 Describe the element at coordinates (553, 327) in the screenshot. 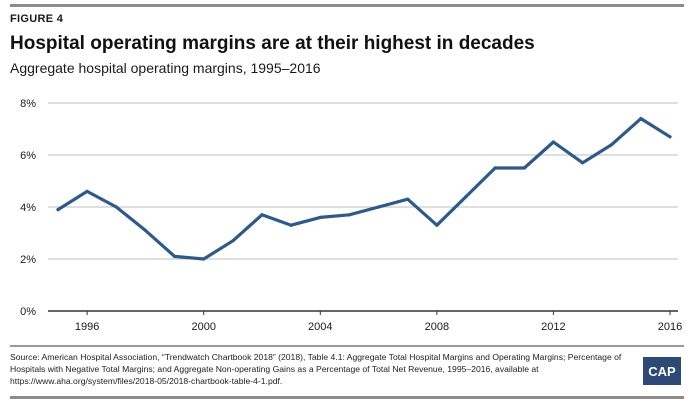

I see `x-tick-label: 2012` at that location.